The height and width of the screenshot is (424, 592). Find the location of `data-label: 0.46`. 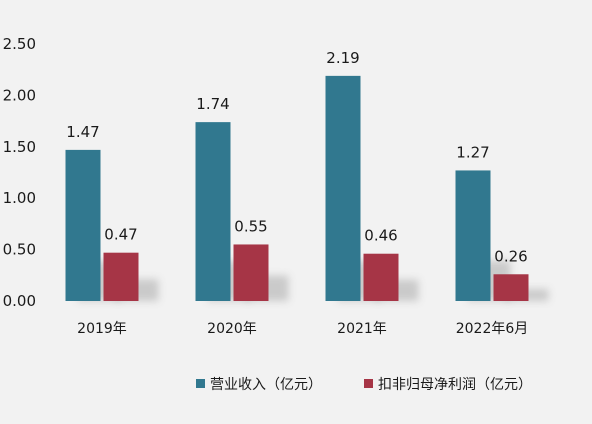

data-label: 0.46 is located at coordinates (380, 236).